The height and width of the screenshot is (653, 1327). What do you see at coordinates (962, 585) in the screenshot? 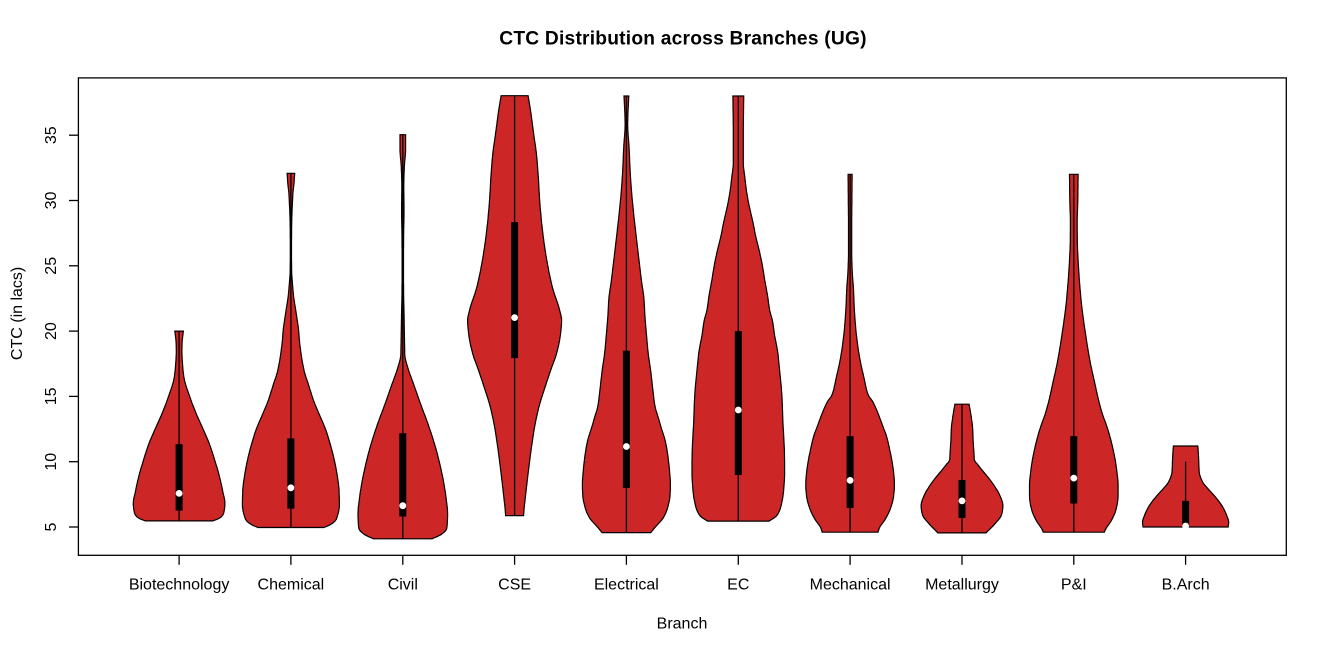
I see `svg-text: Metallurgy` at bounding box center [962, 585].